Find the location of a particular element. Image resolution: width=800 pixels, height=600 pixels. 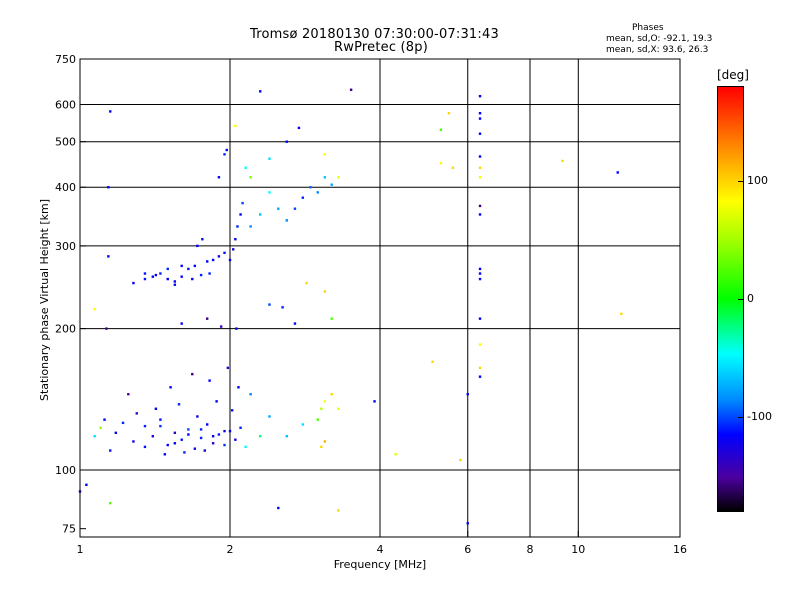

y-tick-label: 200 is located at coordinates (65, 329).